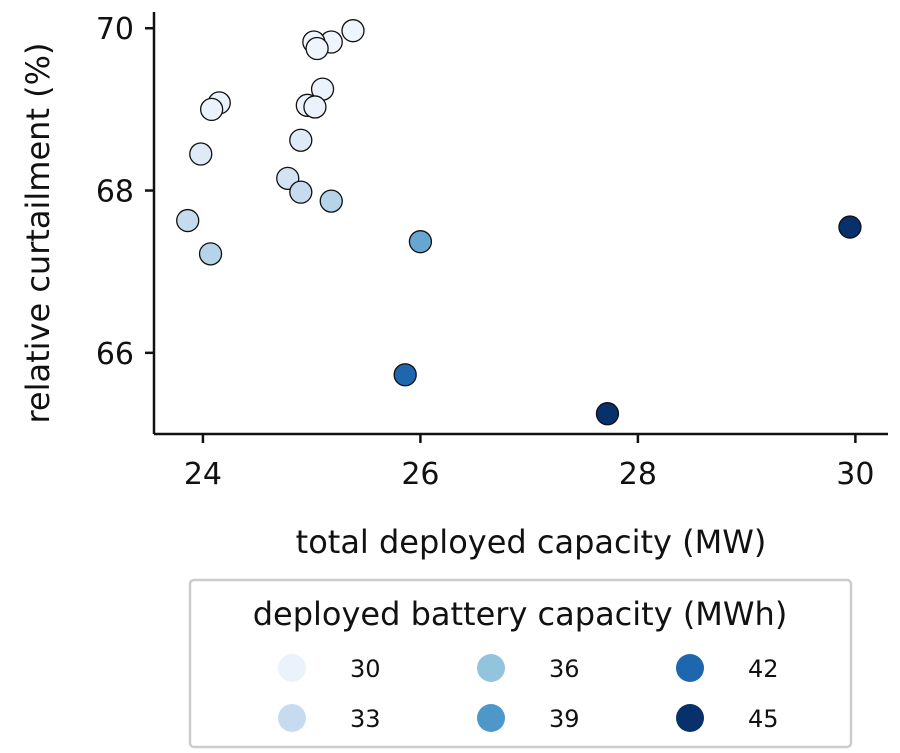  I want to click on legend-entries: 30 33 36 39 42 45, so click(528, 693).